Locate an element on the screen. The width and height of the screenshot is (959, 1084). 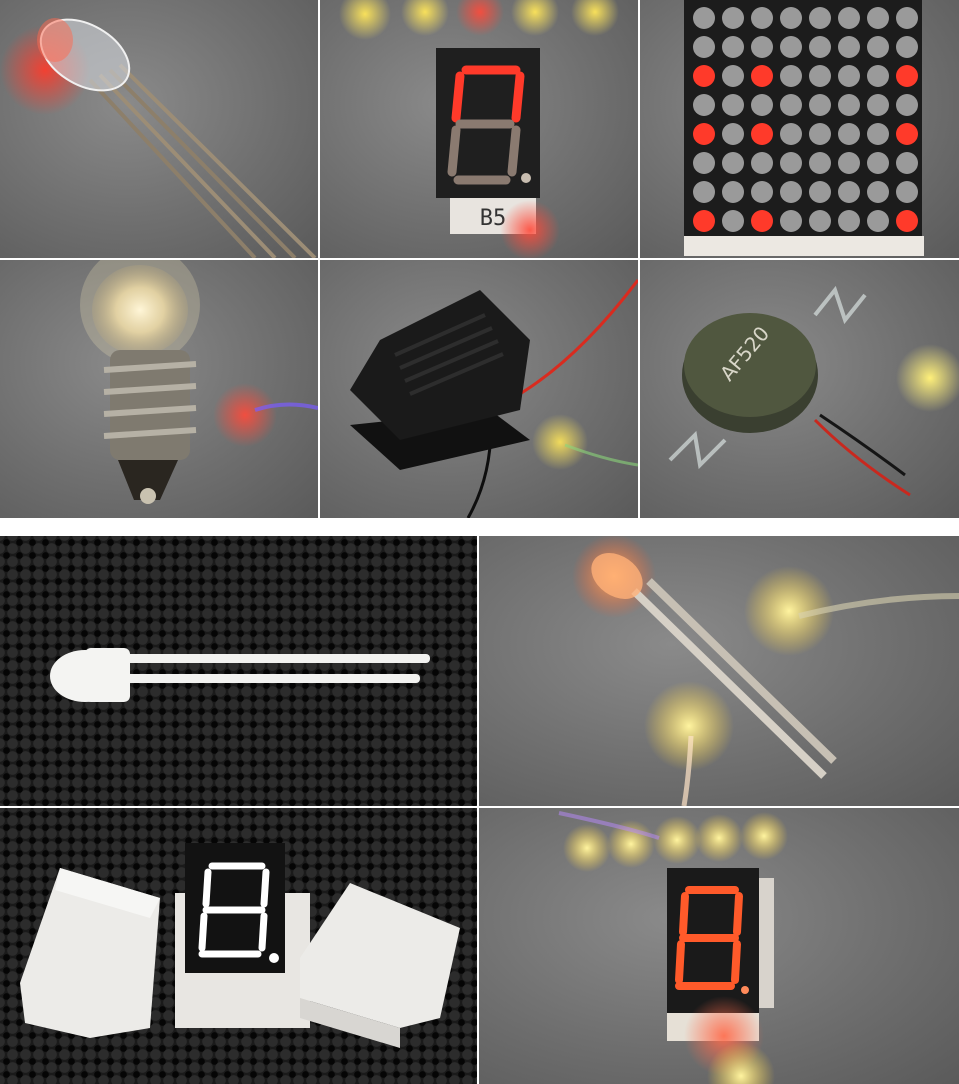
printed-seven-segment-illustration is located at coordinates (240, 945).